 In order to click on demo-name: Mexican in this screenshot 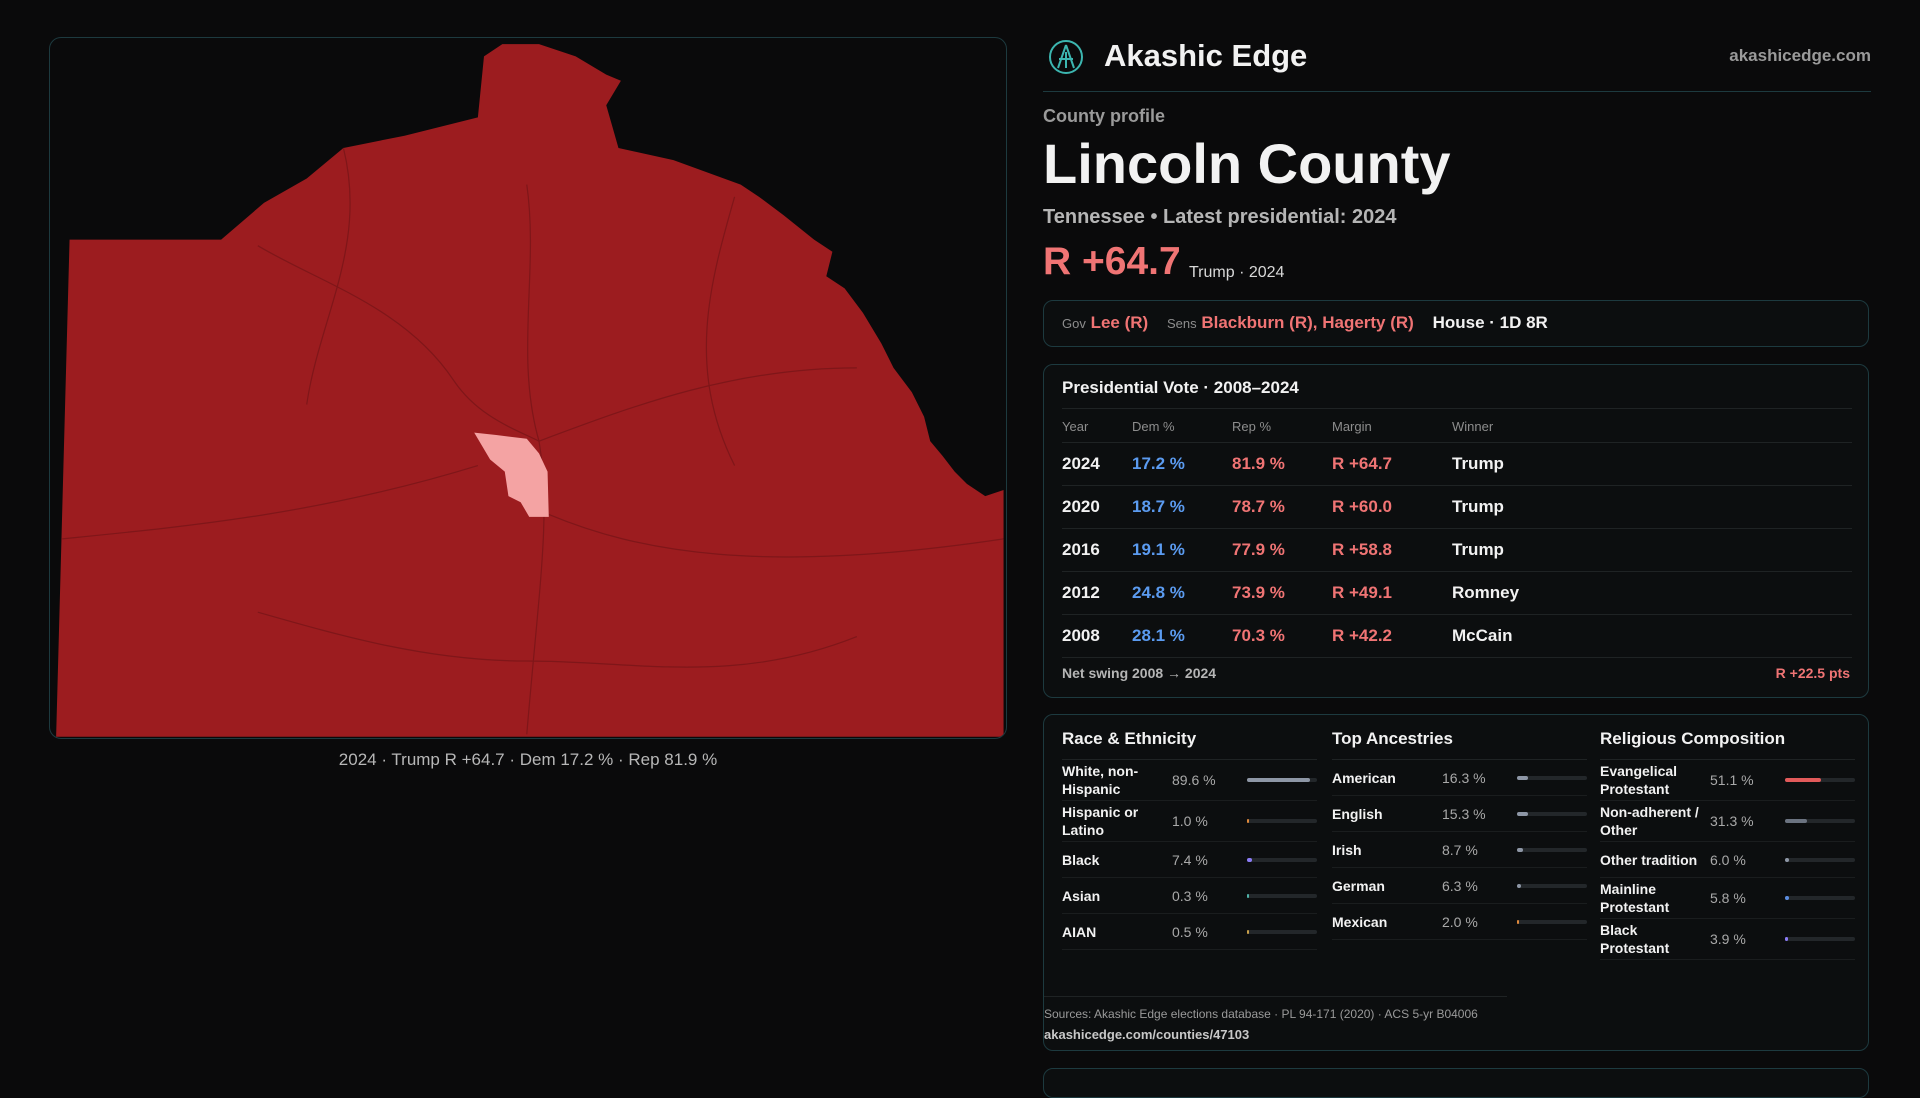, I will do `click(1360, 921)`.